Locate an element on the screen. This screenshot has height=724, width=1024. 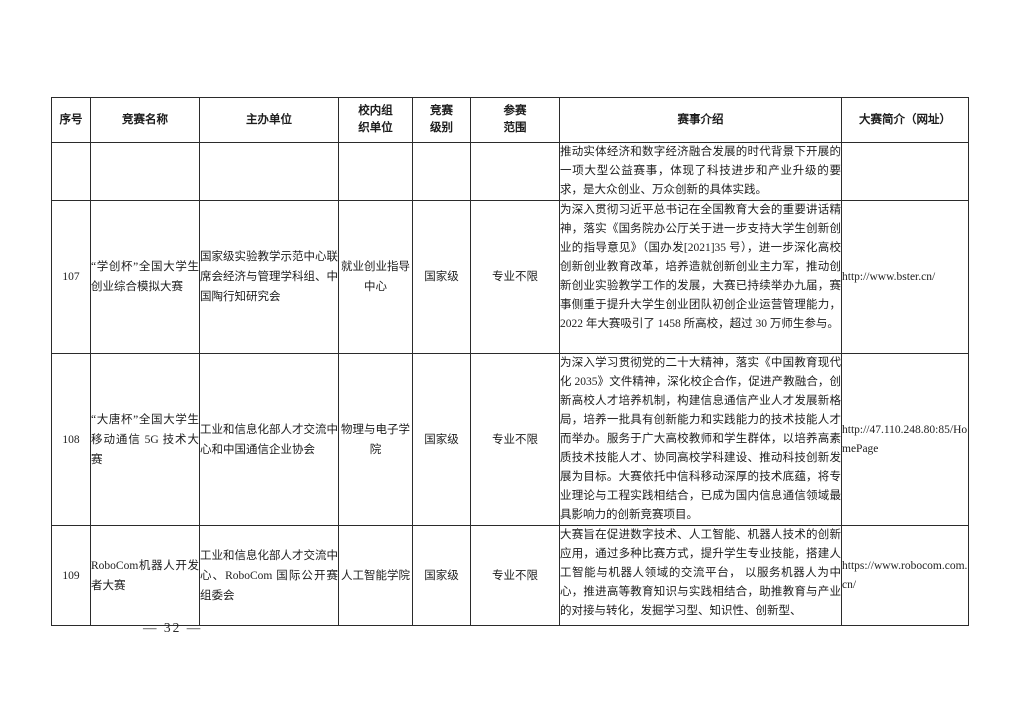
header-competition-name: 竞赛名称 is located at coordinates (145, 120).